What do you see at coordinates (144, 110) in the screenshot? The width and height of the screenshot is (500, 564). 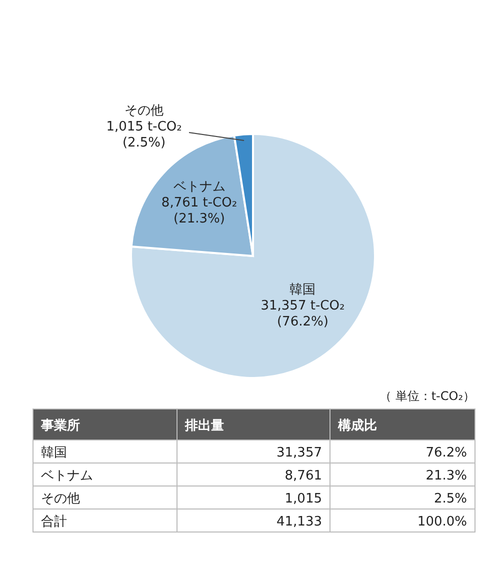 I see `slice-label: その他` at bounding box center [144, 110].